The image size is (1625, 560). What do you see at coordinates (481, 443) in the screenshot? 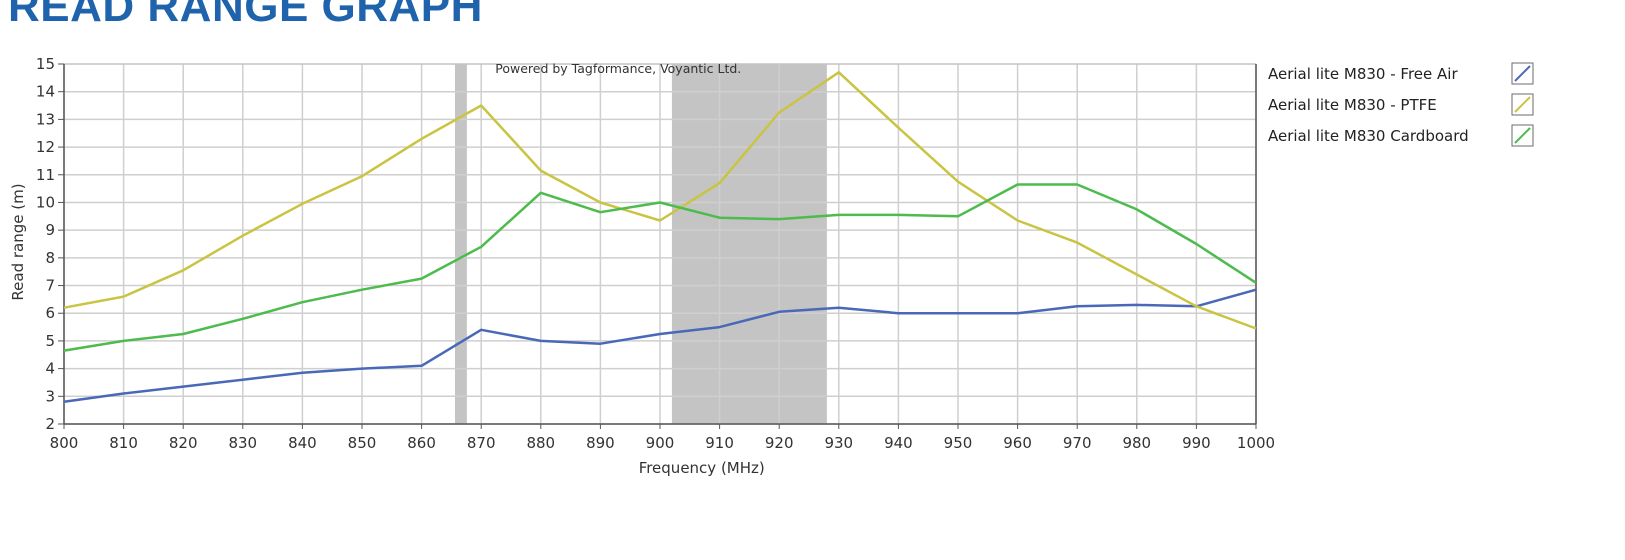
I see `x-tick-label: 870` at bounding box center [481, 443].